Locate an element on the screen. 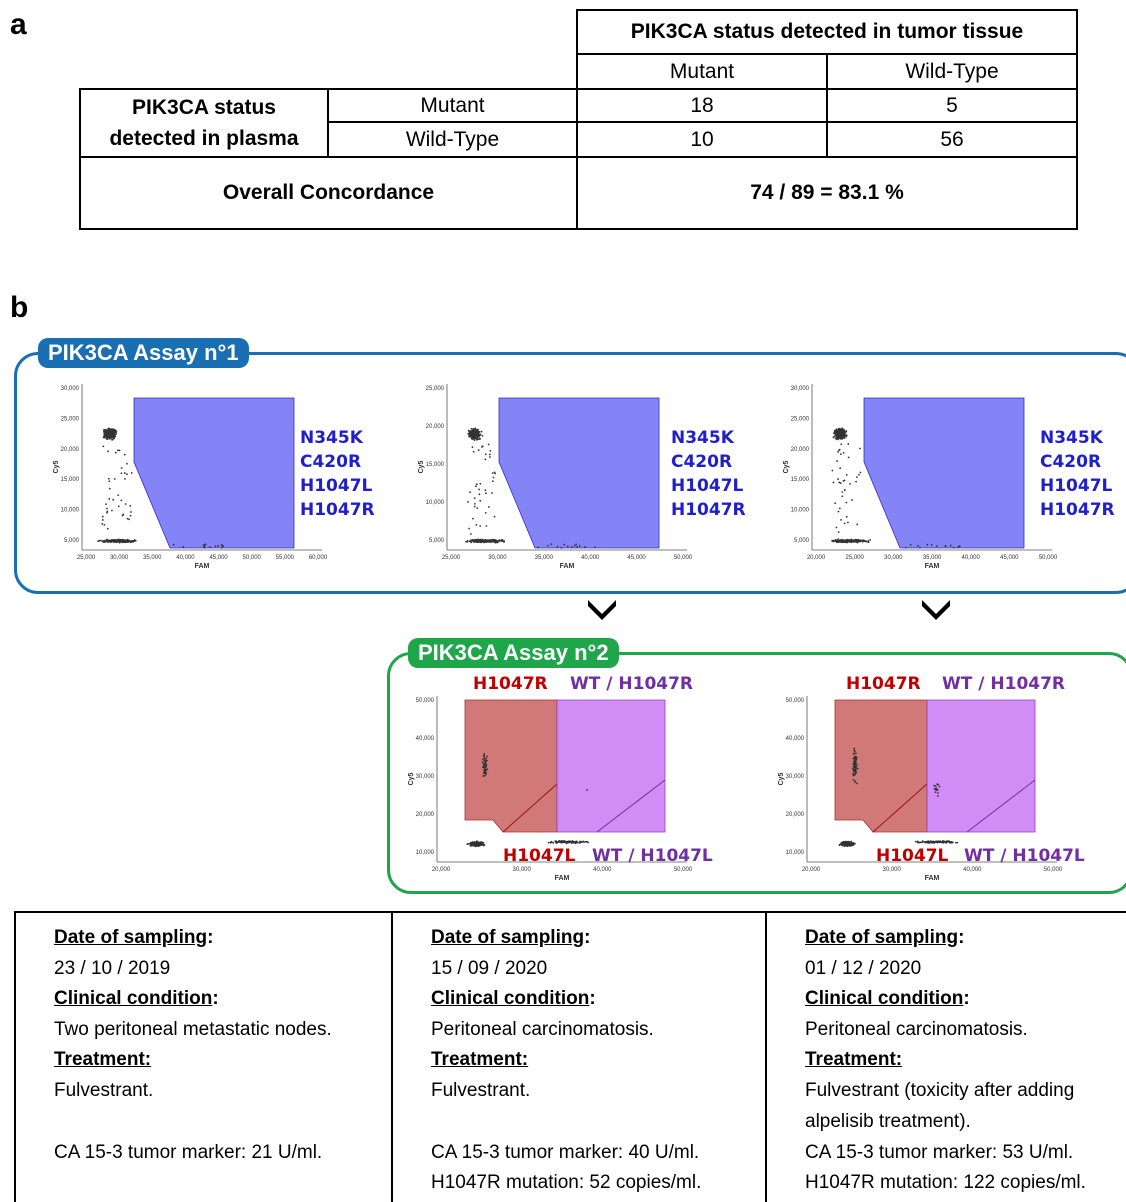  y-tick-label: 50,000 is located at coordinates (425, 701).